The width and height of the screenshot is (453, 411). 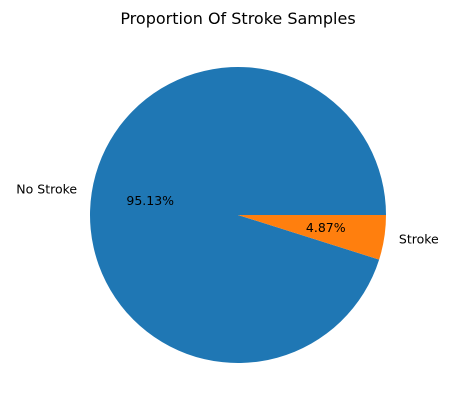 What do you see at coordinates (46, 189) in the screenshot?
I see `slice-label: No Stroke` at bounding box center [46, 189].